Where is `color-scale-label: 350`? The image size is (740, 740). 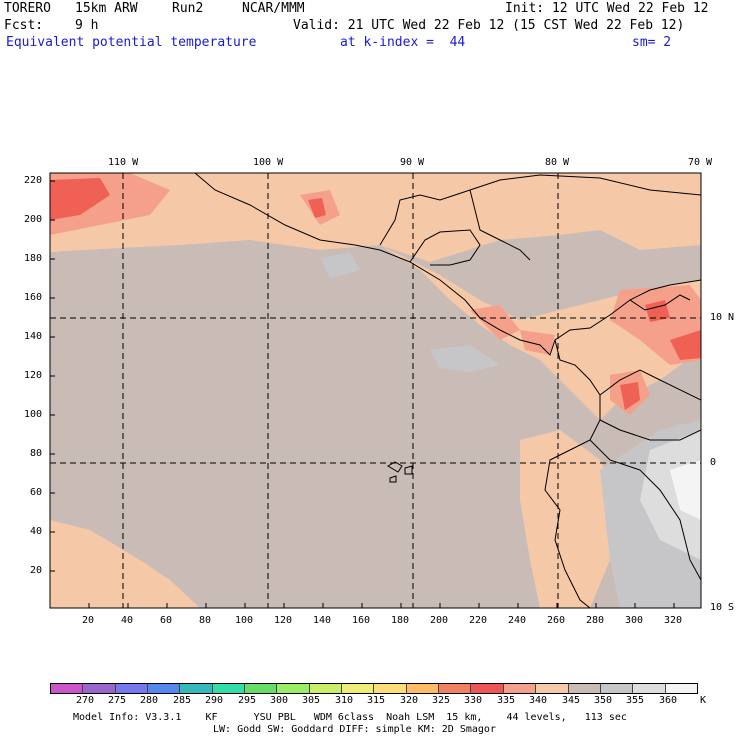 color-scale-label: 350 is located at coordinates (603, 700).